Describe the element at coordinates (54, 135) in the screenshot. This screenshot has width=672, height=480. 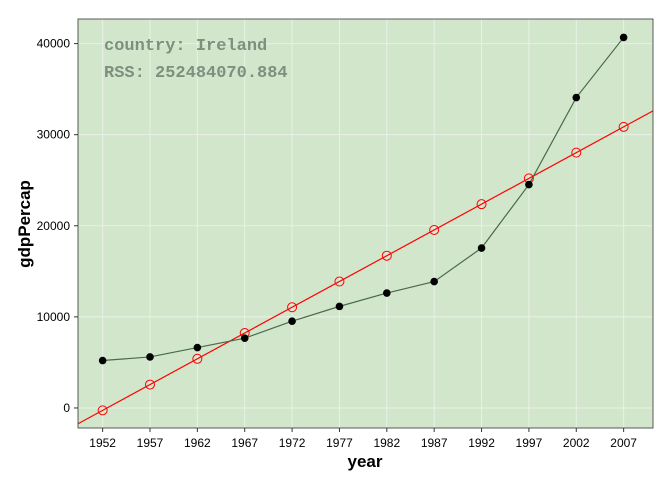
I see `y-tick-label-30000: 30000` at that location.